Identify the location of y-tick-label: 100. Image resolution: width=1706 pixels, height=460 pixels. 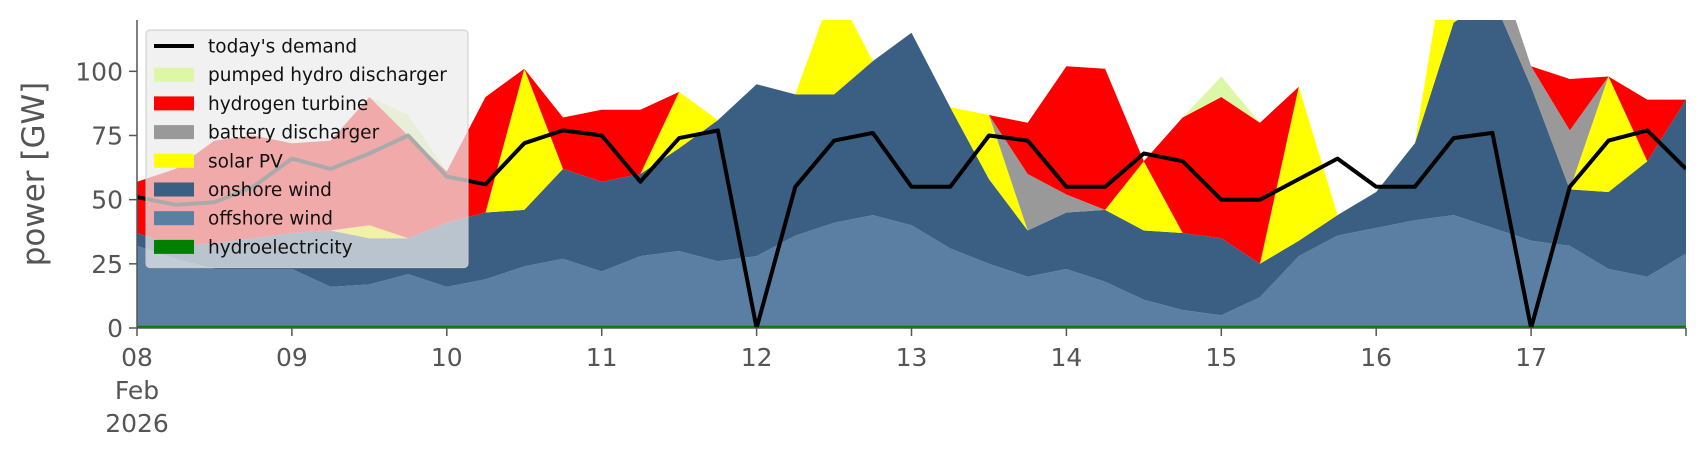
(99, 71).